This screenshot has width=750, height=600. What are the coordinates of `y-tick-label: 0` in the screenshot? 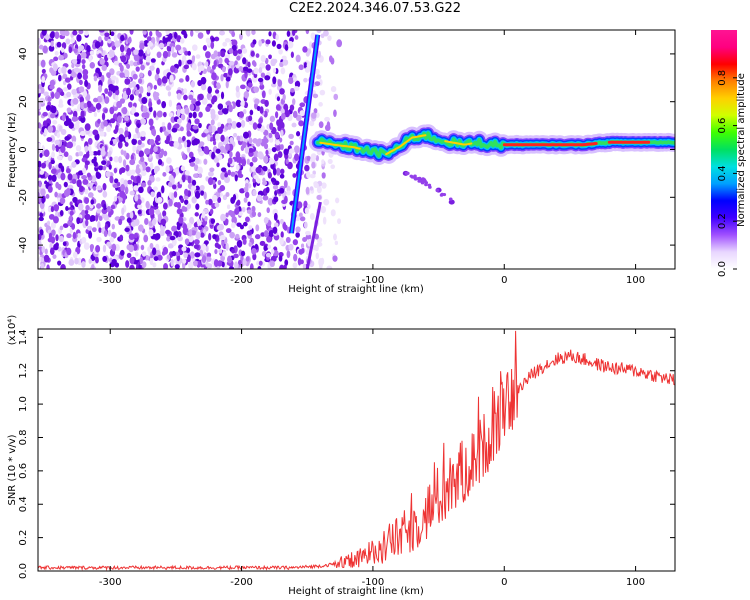 It's located at (23, 149).